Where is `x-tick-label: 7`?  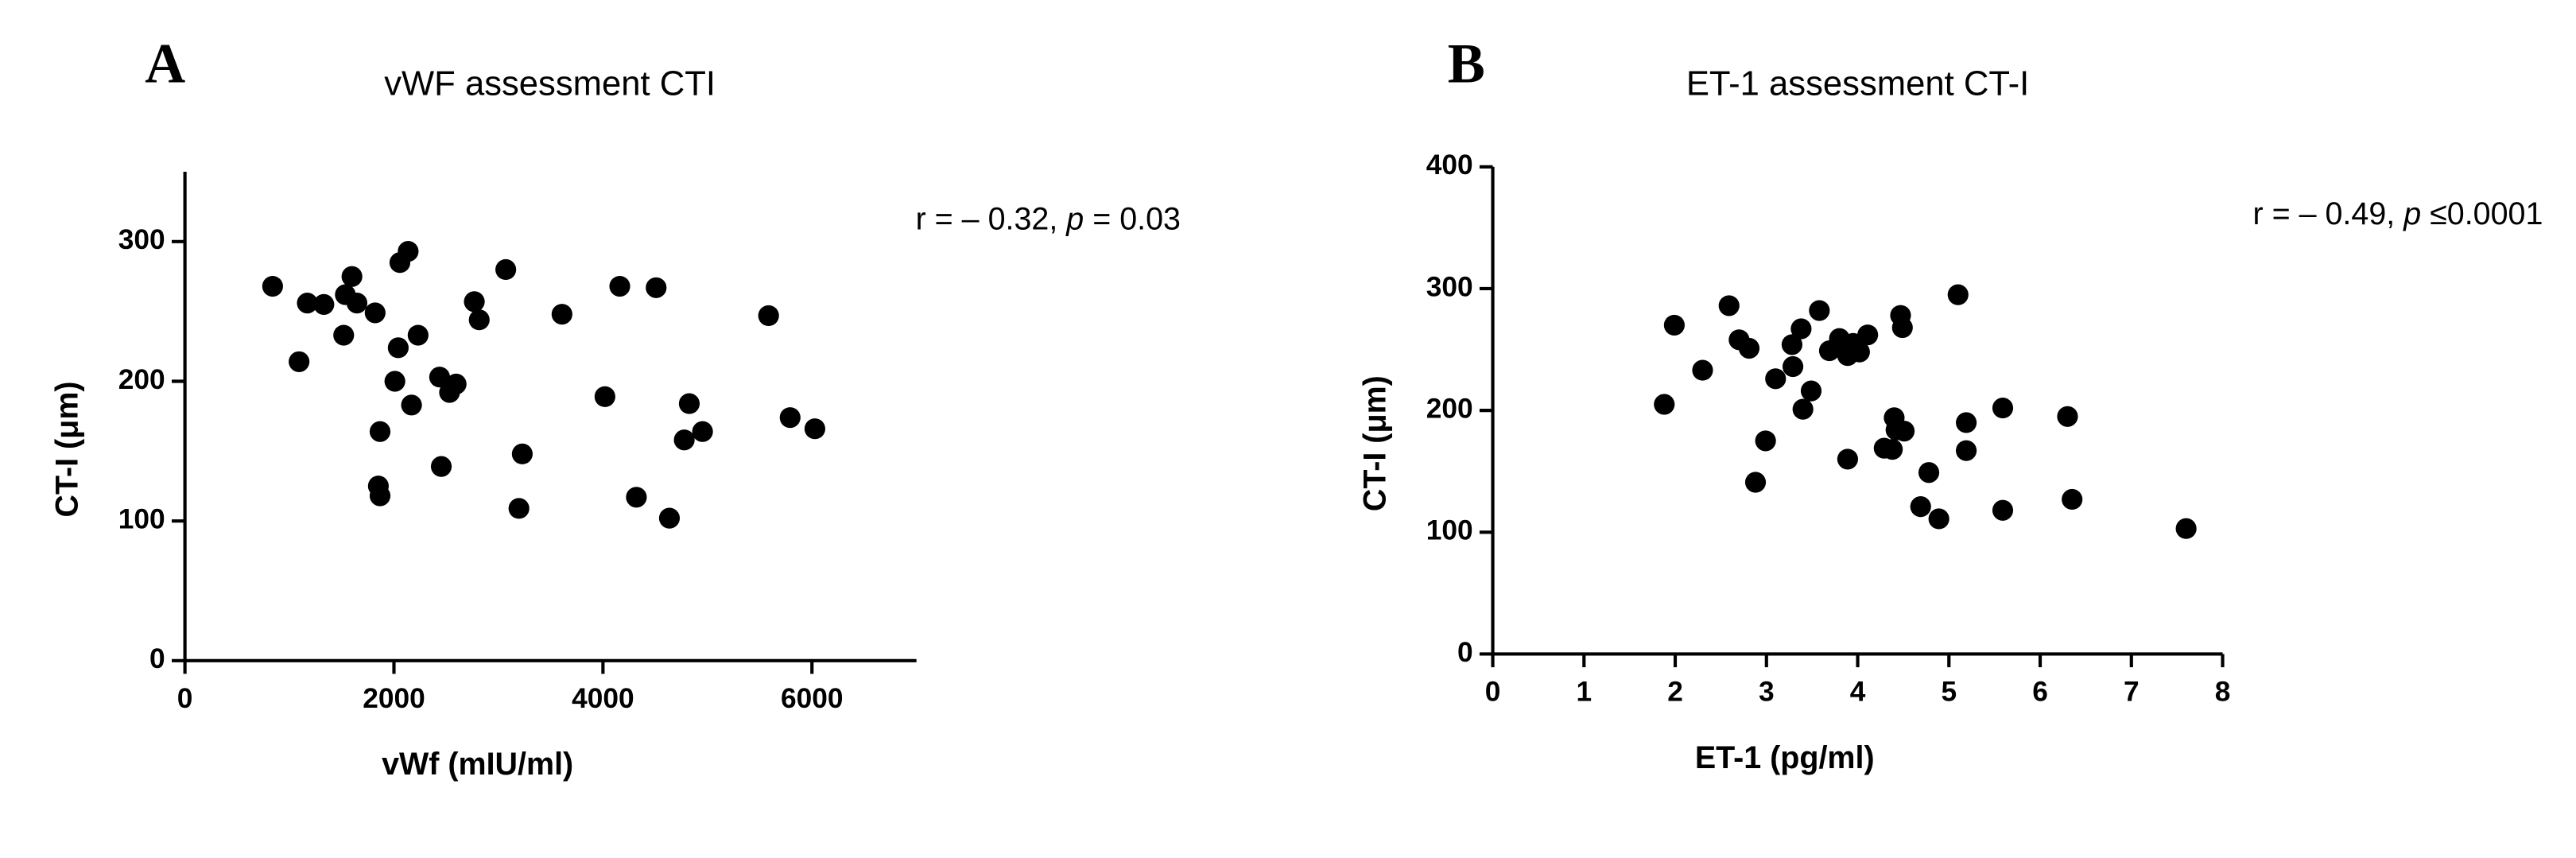 x-tick-label: 7 is located at coordinates (2132, 692).